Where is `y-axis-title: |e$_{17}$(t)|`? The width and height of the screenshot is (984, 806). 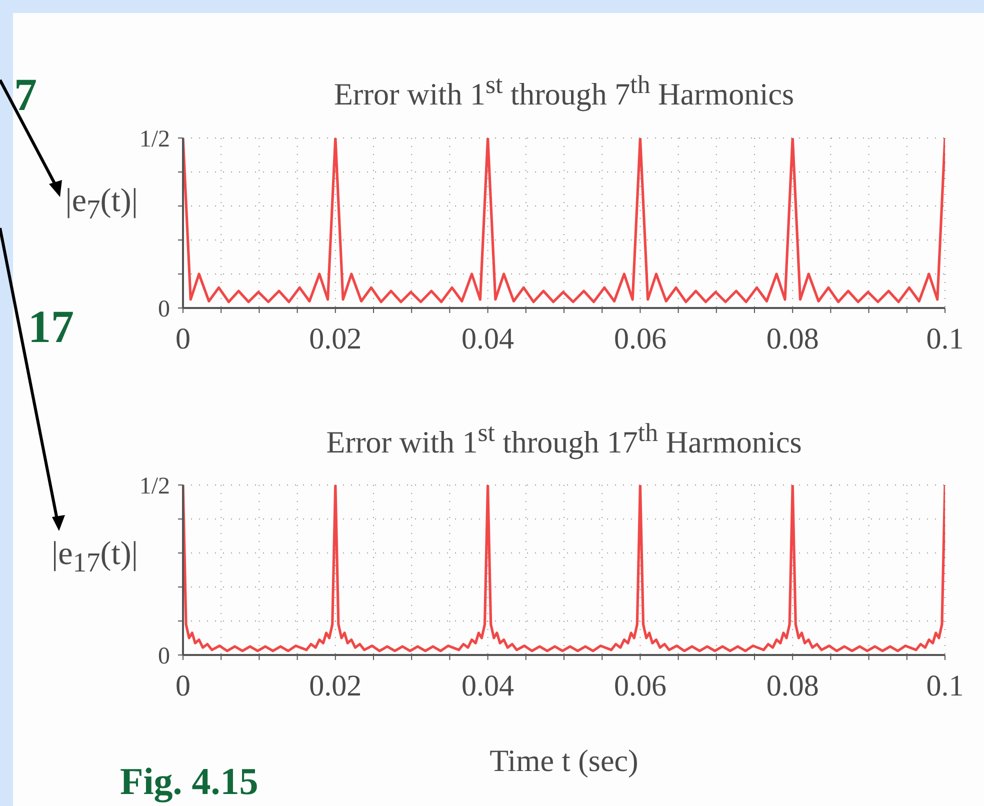 y-axis-title: |e$_{17}$(t)| is located at coordinates (94, 557).